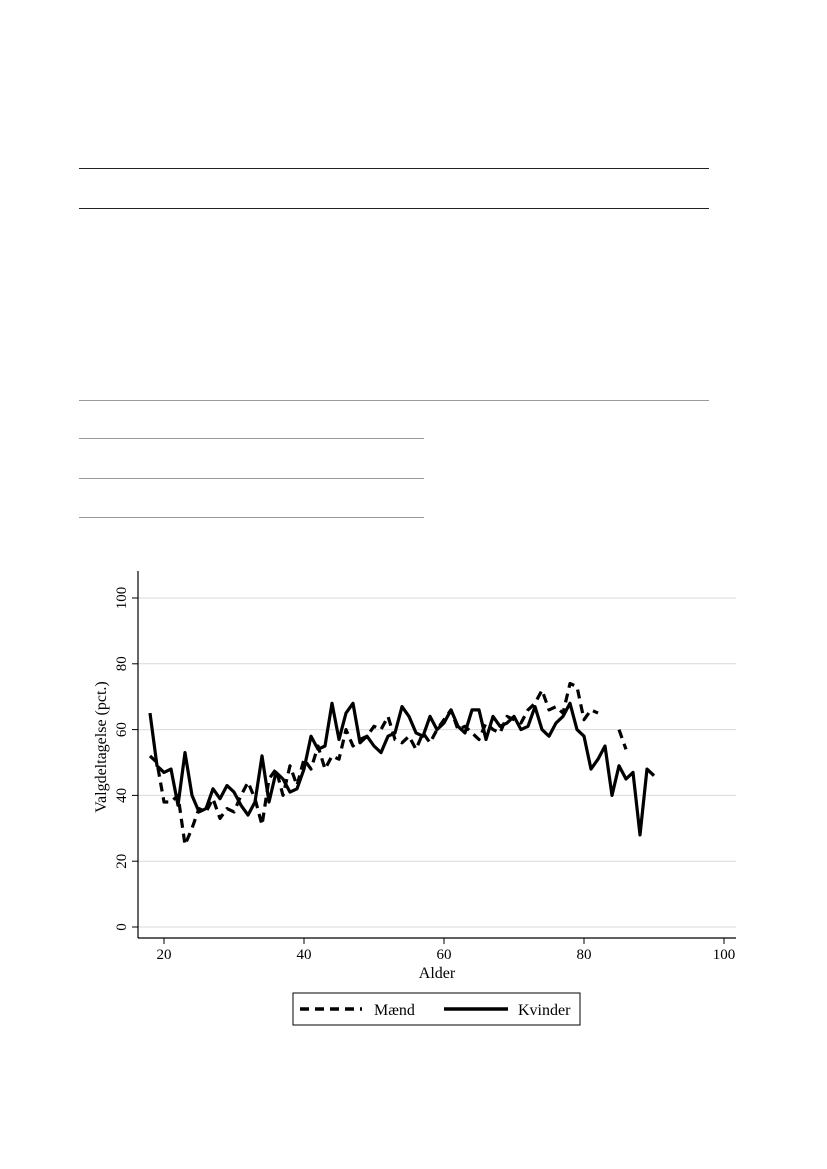  Describe the element at coordinates (122, 598) in the screenshot. I see `y-tick-label-100: 100` at that location.